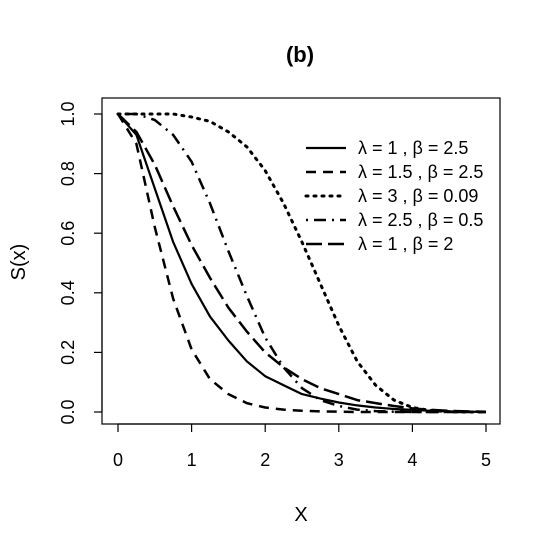 The width and height of the screenshot is (553, 552). Describe the element at coordinates (68, 292) in the screenshot. I see `y-tick-label: 0.4` at that location.